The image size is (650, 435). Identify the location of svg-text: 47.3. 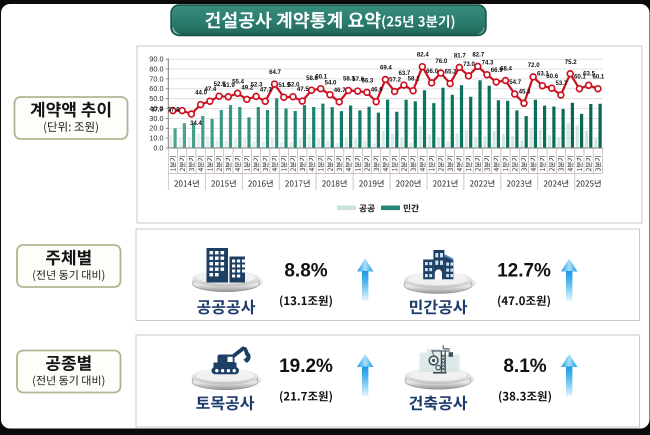
(266, 89).